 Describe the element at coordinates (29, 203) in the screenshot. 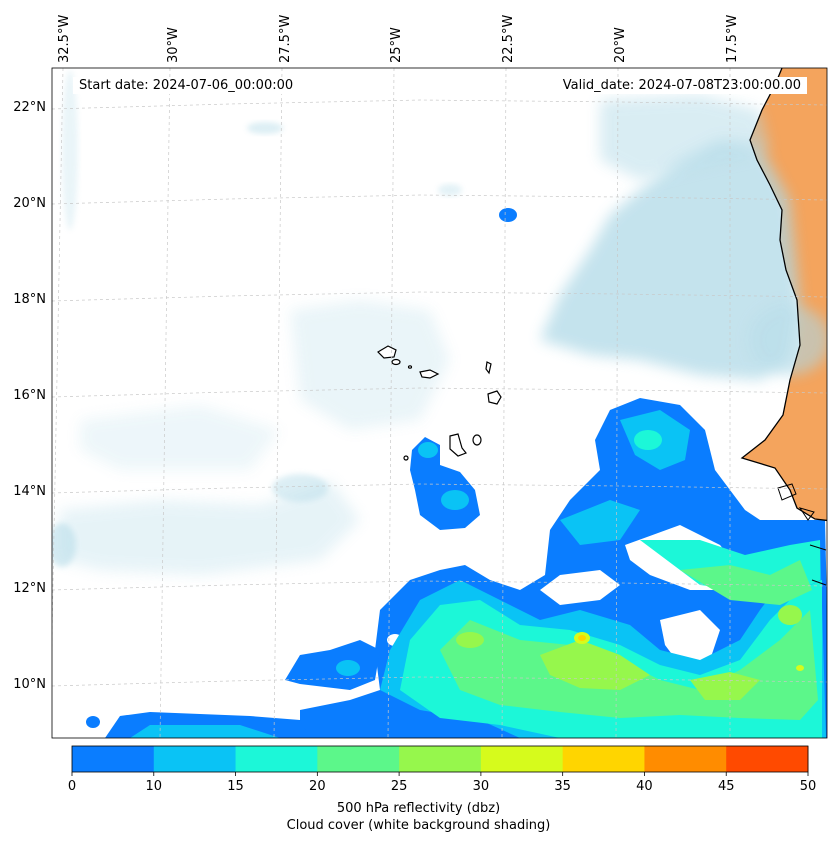

I see `lat-label: 20°N` at that location.